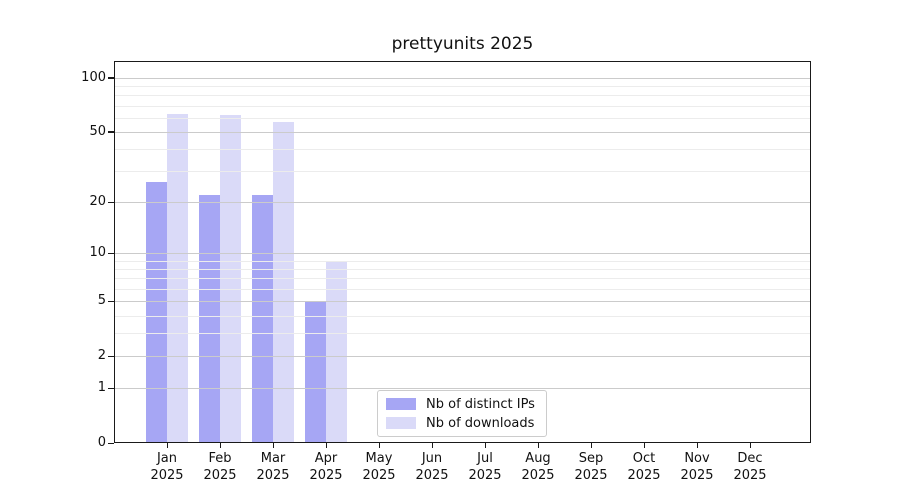 The height and width of the screenshot is (500, 900). I want to click on y-axis-label: 10, so click(97, 253).